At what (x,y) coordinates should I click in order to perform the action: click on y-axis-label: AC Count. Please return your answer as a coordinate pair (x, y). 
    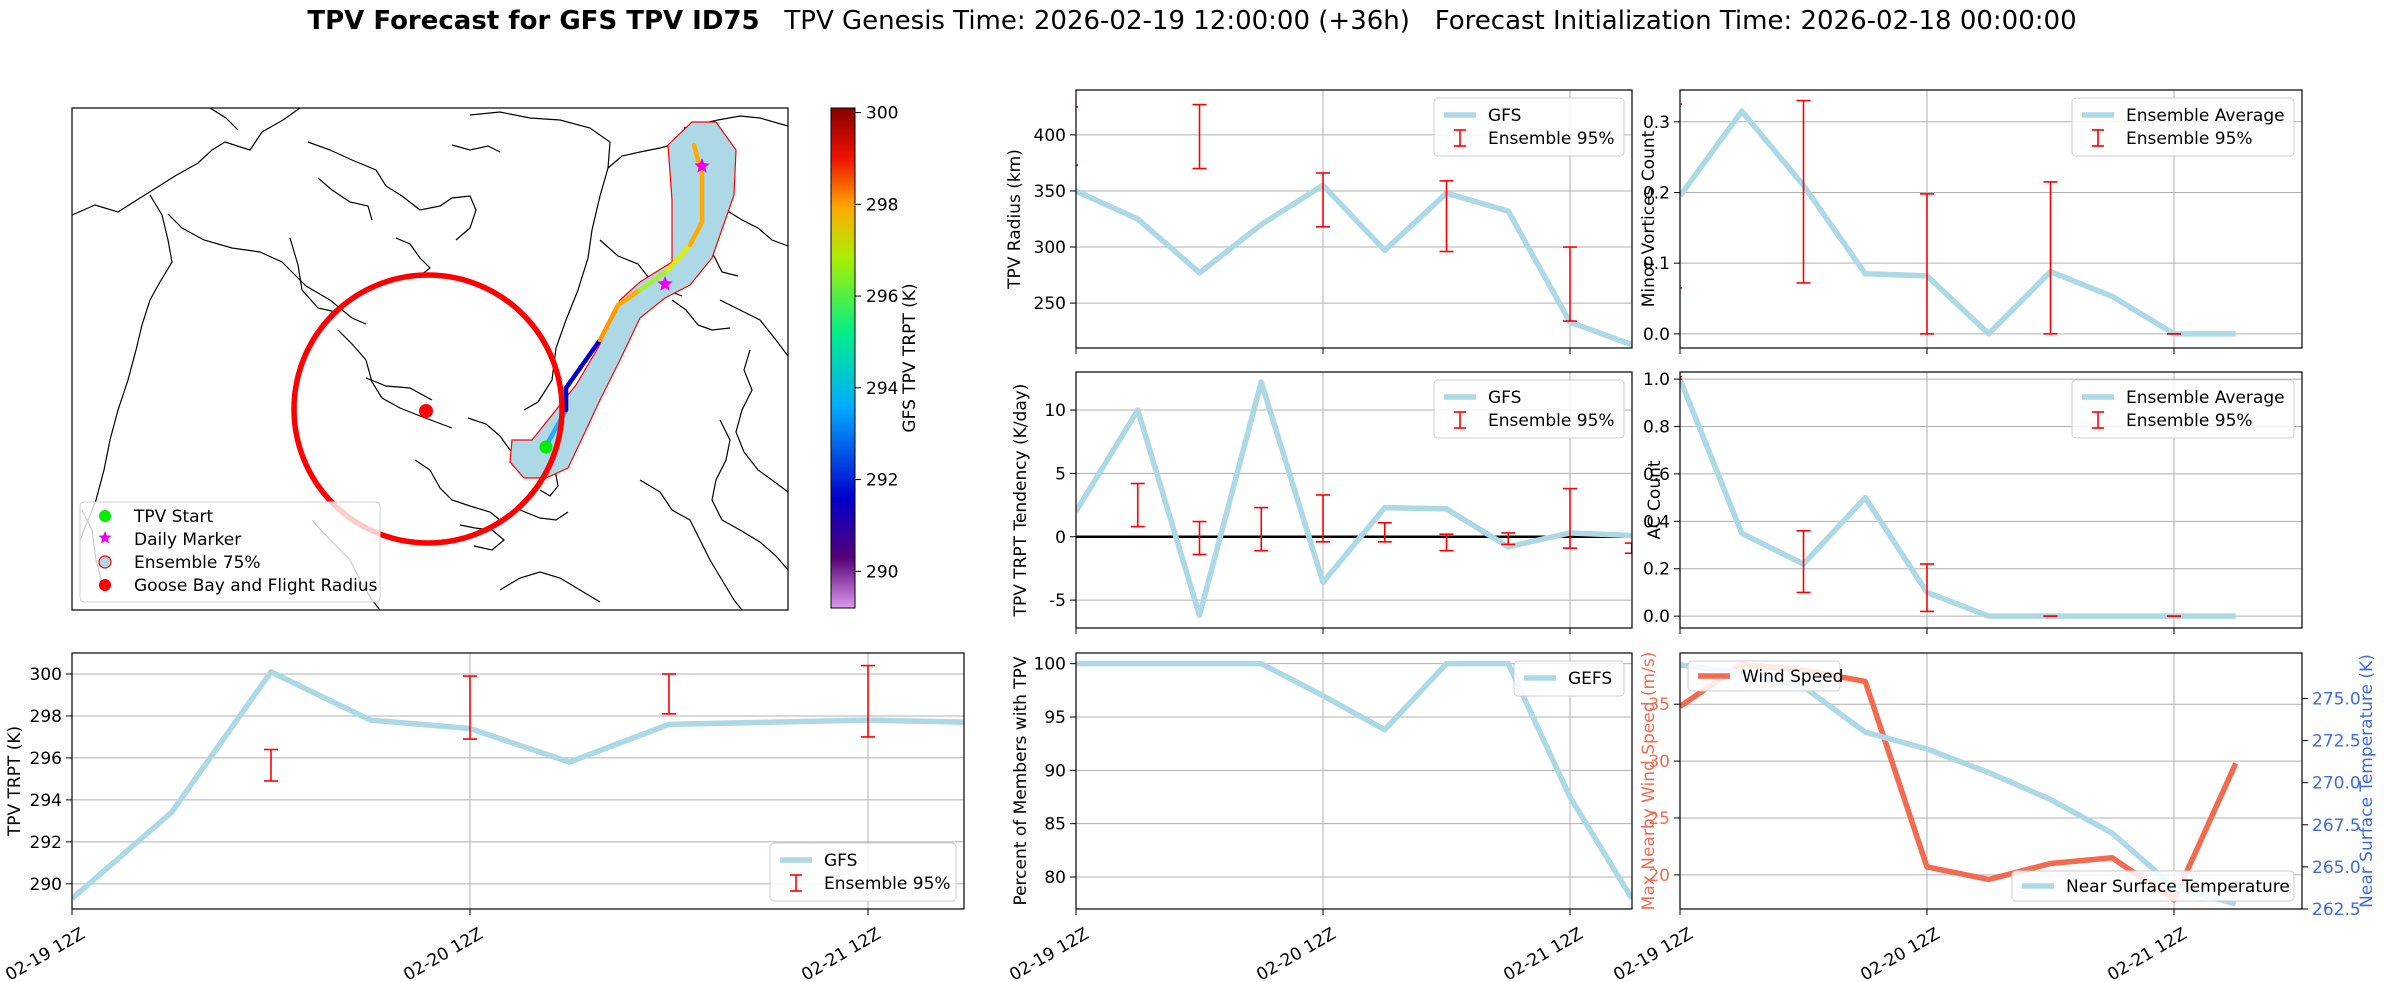
    Looking at the image, I should click on (1655, 499).